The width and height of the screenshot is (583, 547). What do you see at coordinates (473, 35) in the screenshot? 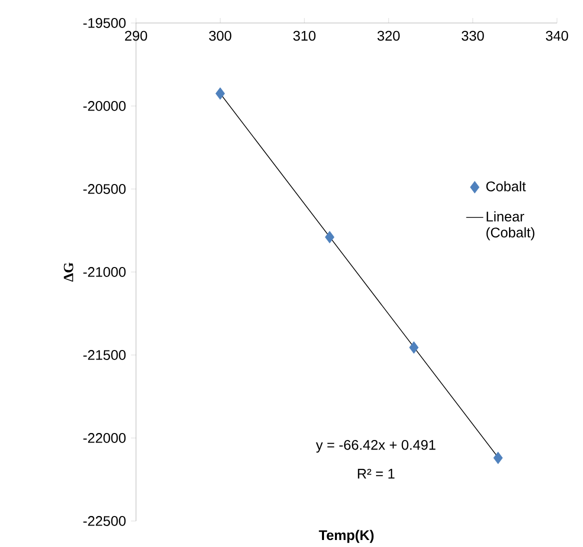
I see `x-tick-label: 330` at bounding box center [473, 35].